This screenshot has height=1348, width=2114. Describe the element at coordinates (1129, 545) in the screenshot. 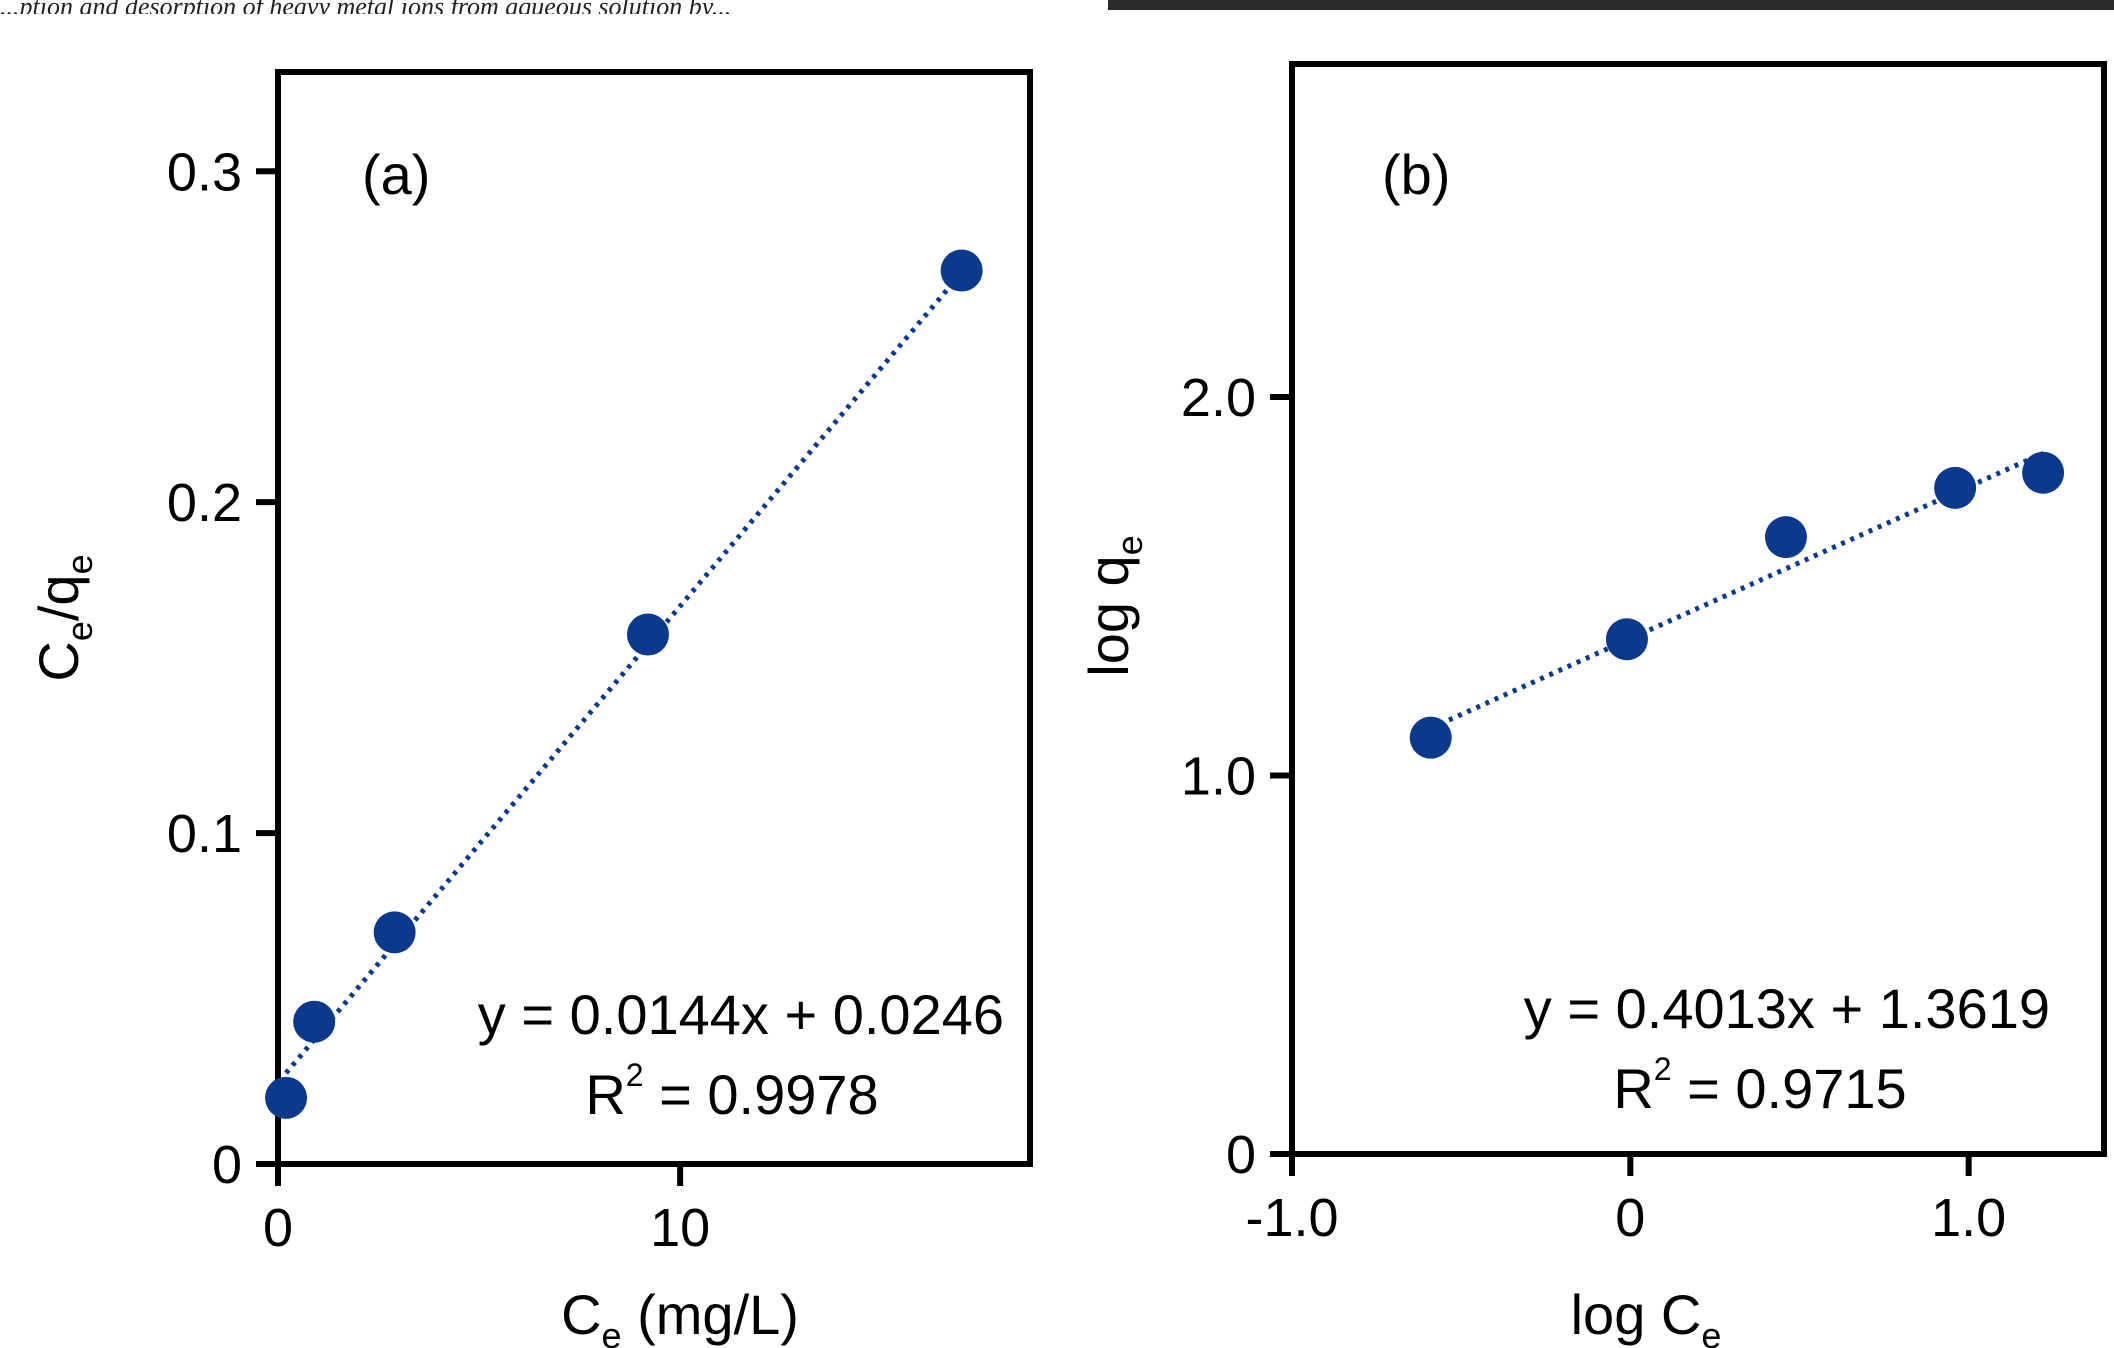

I see `y-title-sub-b: e` at that location.